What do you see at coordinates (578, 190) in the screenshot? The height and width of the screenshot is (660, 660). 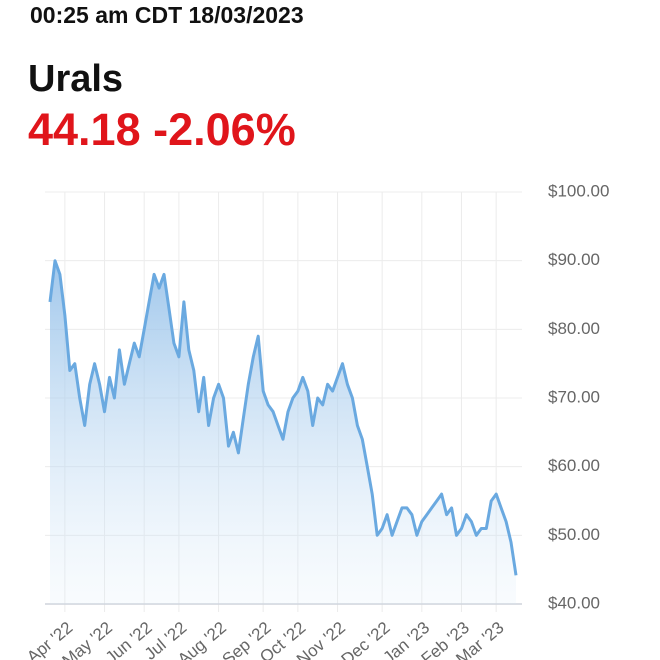 I see `y-tick-label: $100.00` at bounding box center [578, 190].